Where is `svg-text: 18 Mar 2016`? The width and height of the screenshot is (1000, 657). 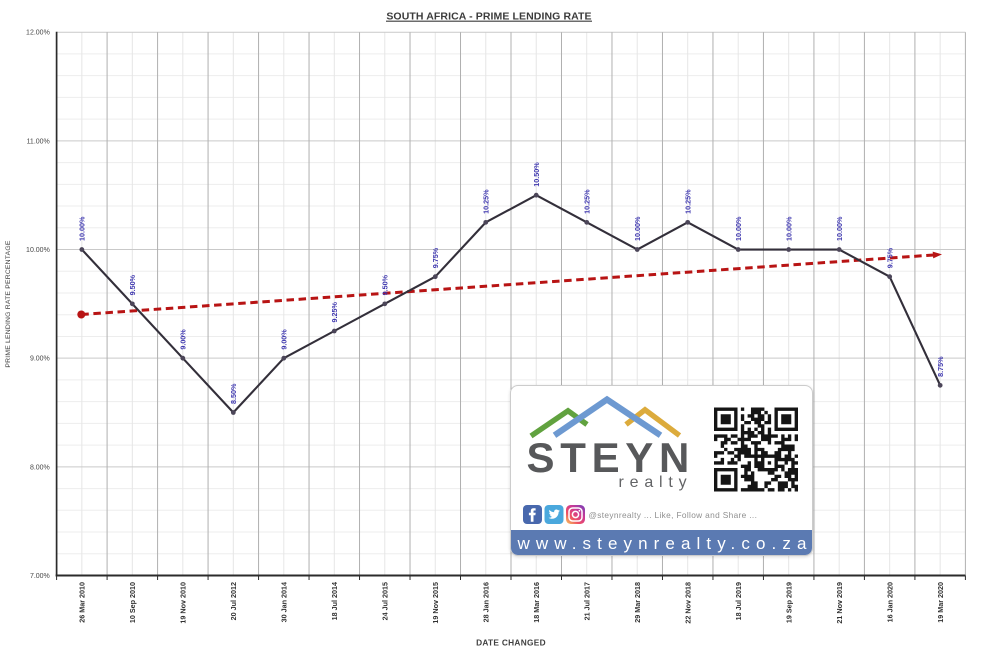 svg-text: 18 Mar 2016 is located at coordinates (536, 602).